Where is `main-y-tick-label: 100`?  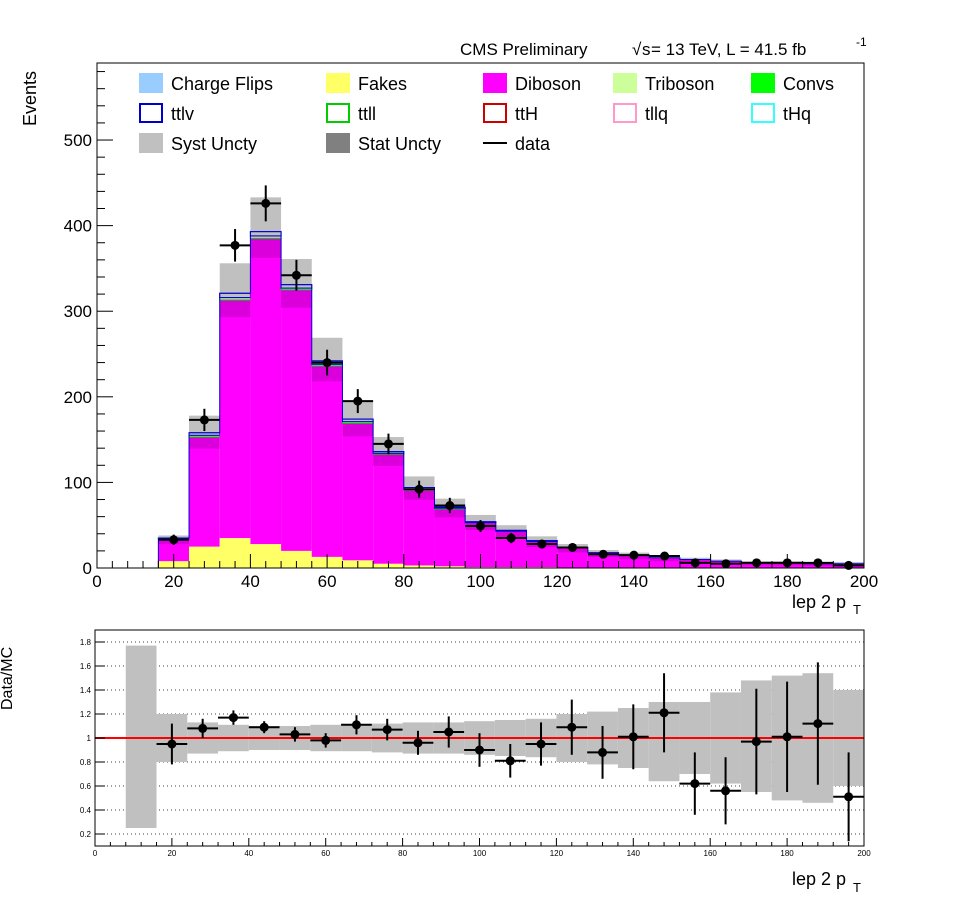
main-y-tick-label: 100 is located at coordinates (78, 482).